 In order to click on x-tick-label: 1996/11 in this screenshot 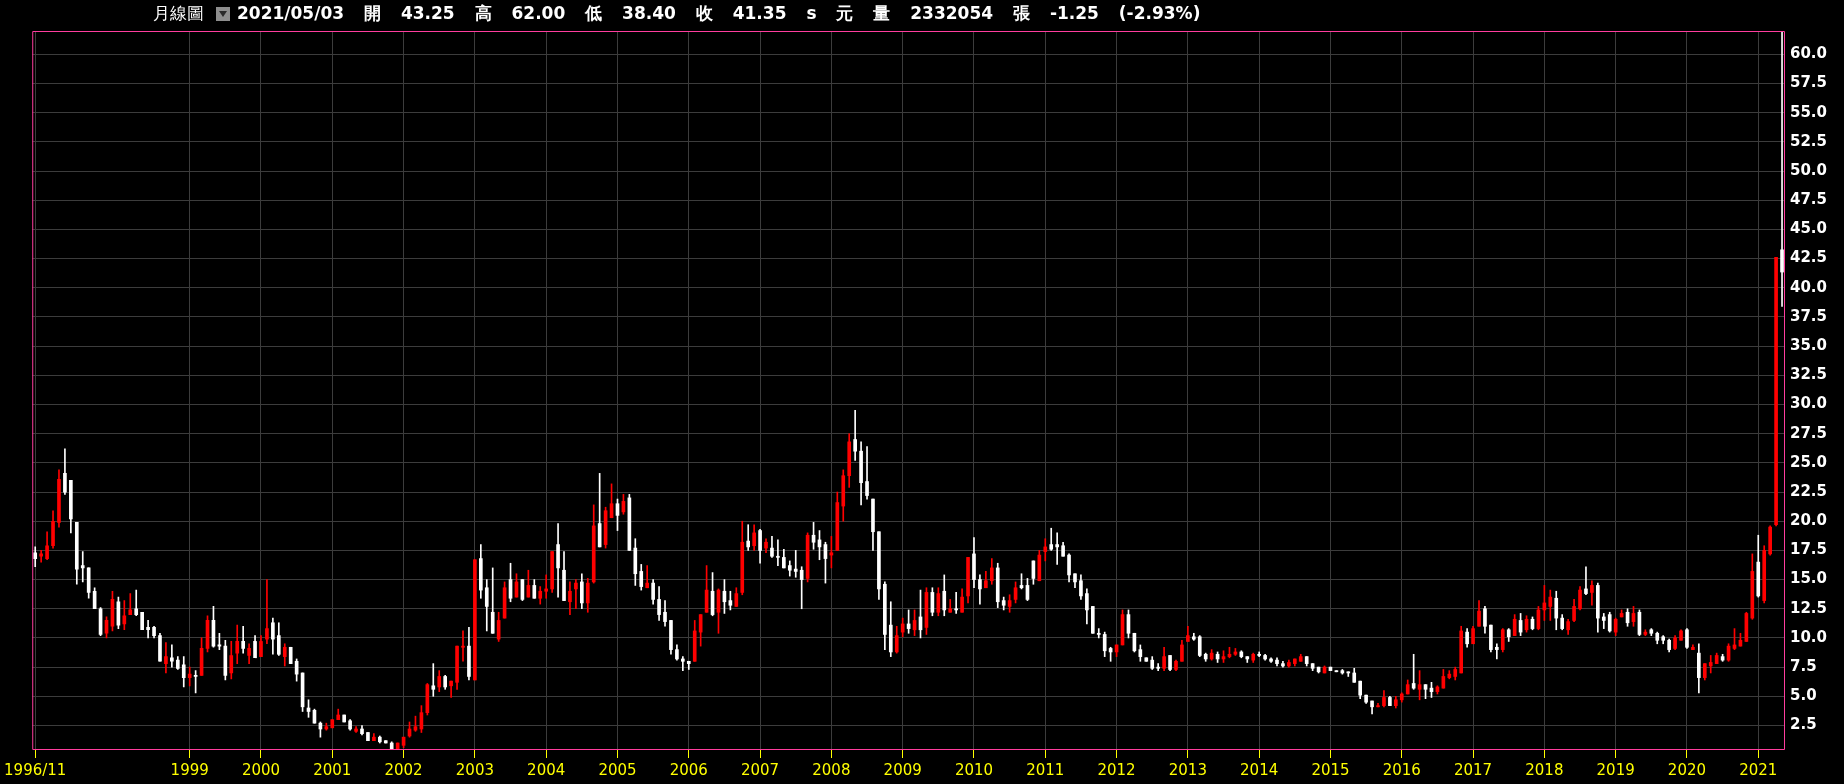, I will do `click(35, 769)`.